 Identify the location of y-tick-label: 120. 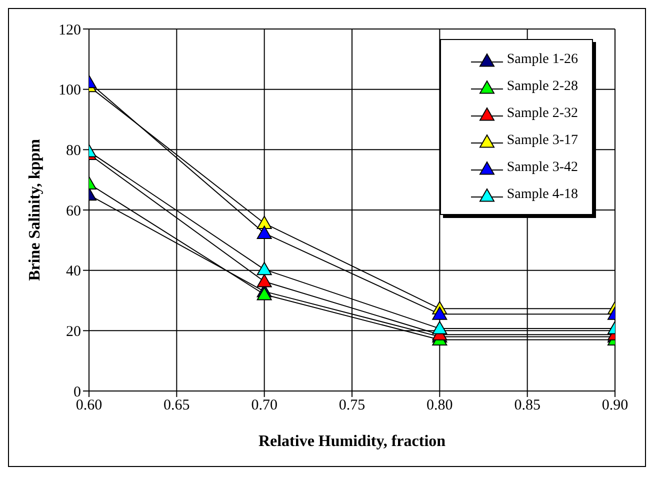
(69, 30).